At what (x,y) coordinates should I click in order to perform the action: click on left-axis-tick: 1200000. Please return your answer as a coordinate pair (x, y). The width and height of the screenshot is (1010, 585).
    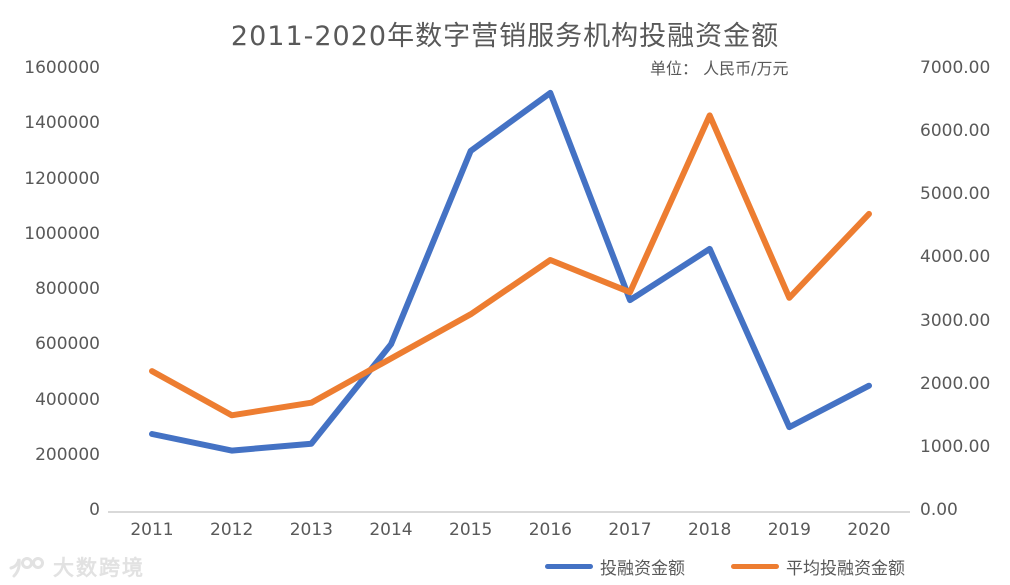
    Looking at the image, I should click on (62, 178).